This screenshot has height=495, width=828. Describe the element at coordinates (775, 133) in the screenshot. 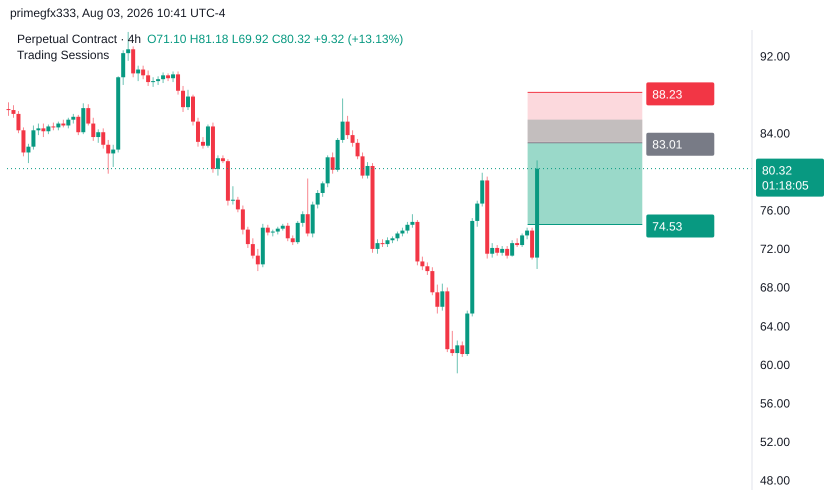

I see `y-tick-label: 84.00` at that location.